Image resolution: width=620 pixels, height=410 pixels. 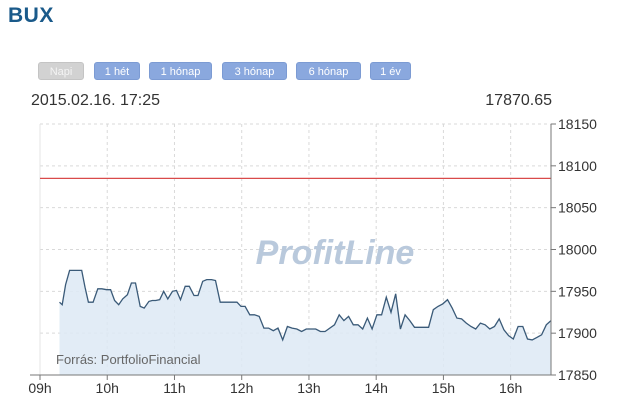 I want to click on x-tick-label: 16h, so click(x=510, y=388).